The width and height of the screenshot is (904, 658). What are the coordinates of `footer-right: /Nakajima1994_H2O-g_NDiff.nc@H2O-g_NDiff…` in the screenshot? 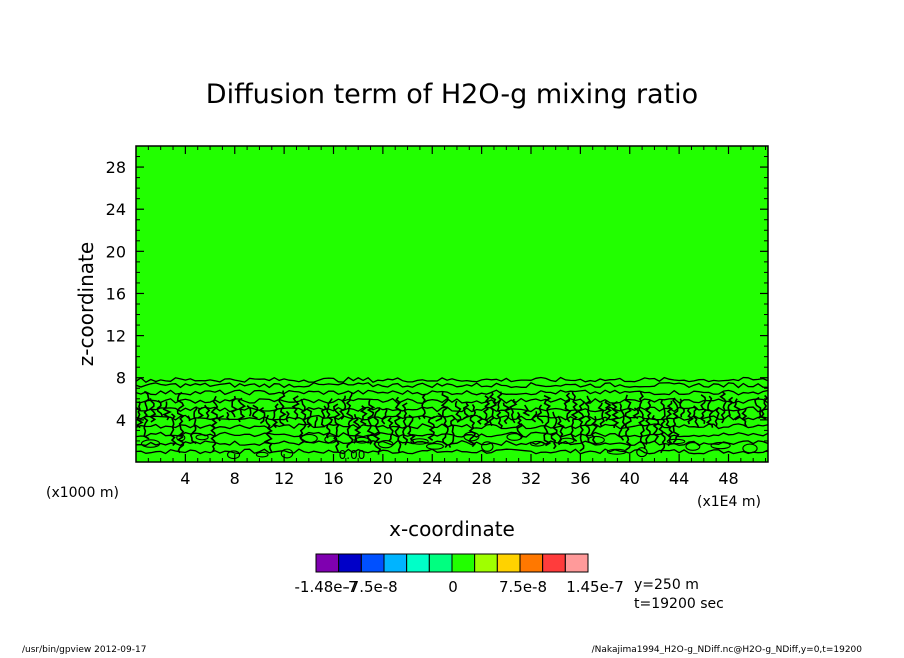 It's located at (727, 649).